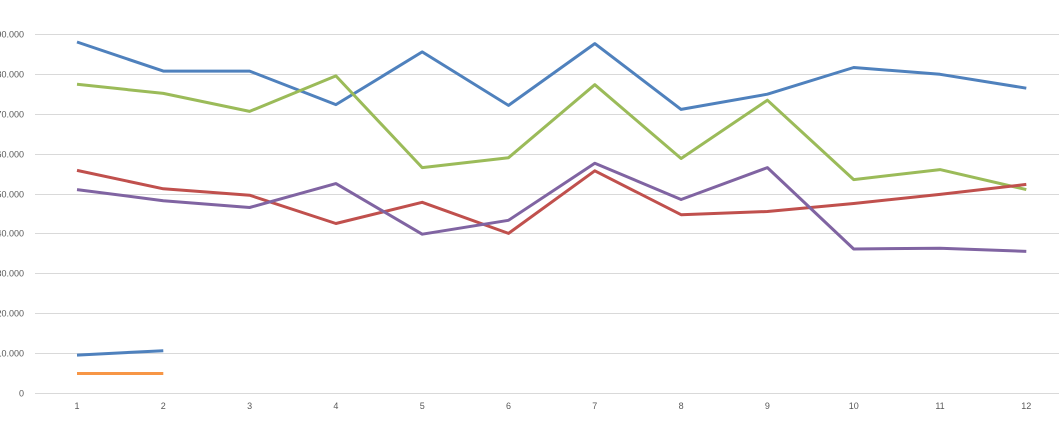 The width and height of the screenshot is (1059, 423). What do you see at coordinates (249, 406) in the screenshot?
I see `x-tick-label: 3` at bounding box center [249, 406].